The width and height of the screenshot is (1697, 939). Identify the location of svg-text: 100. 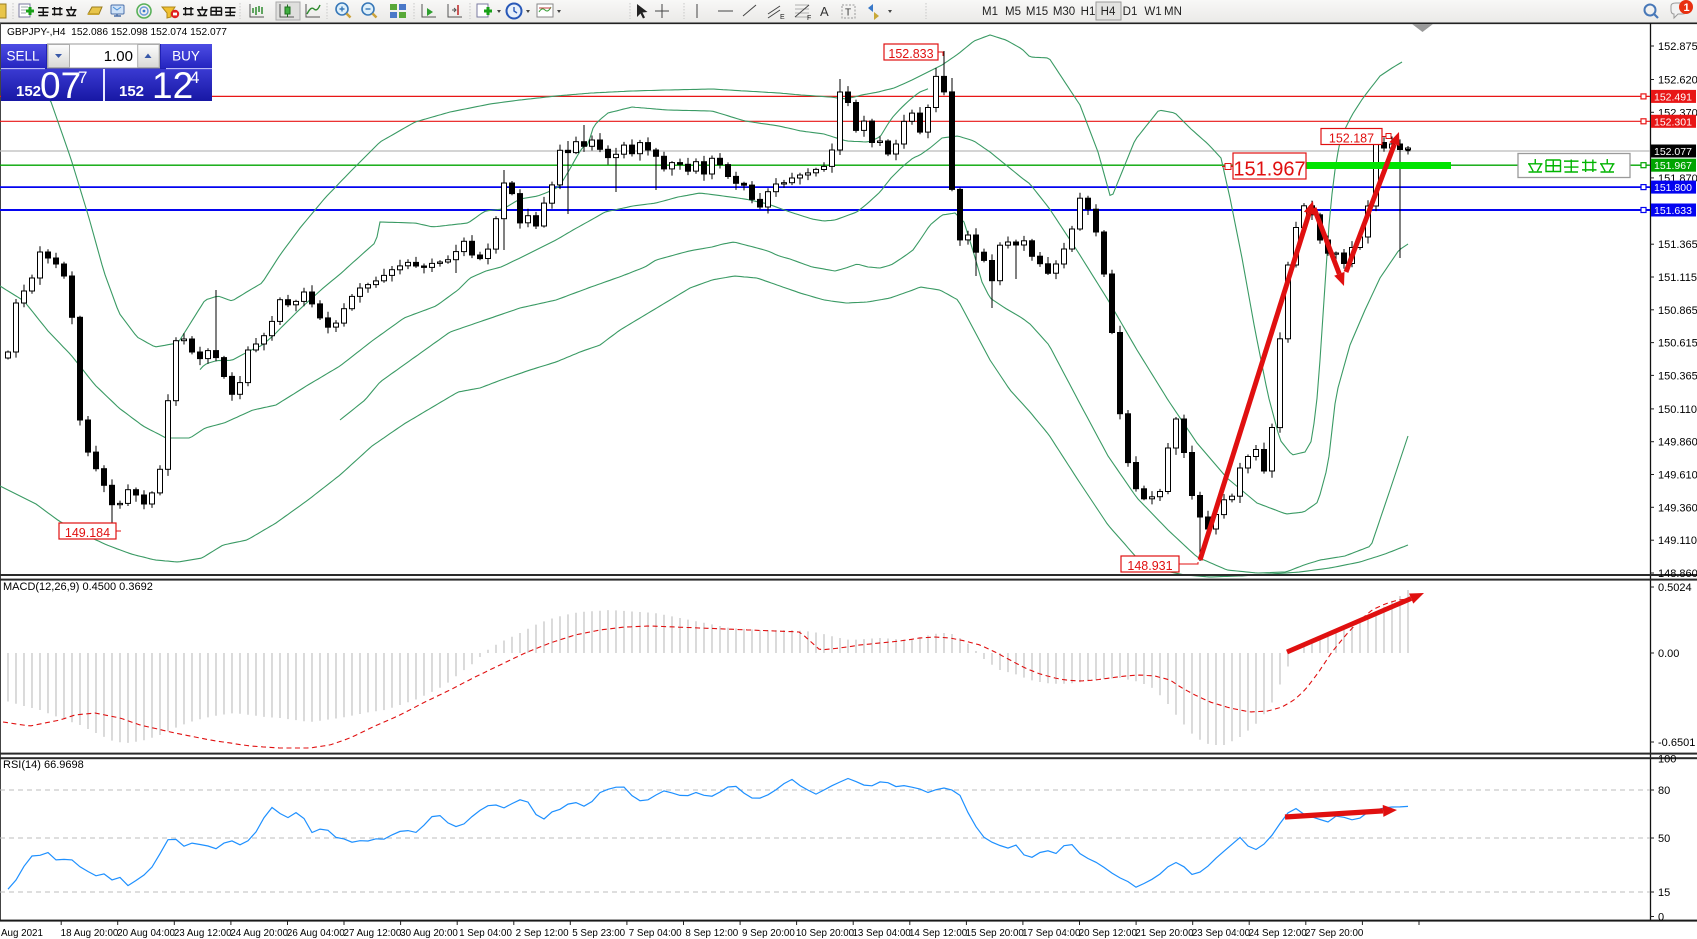
(1667, 760).